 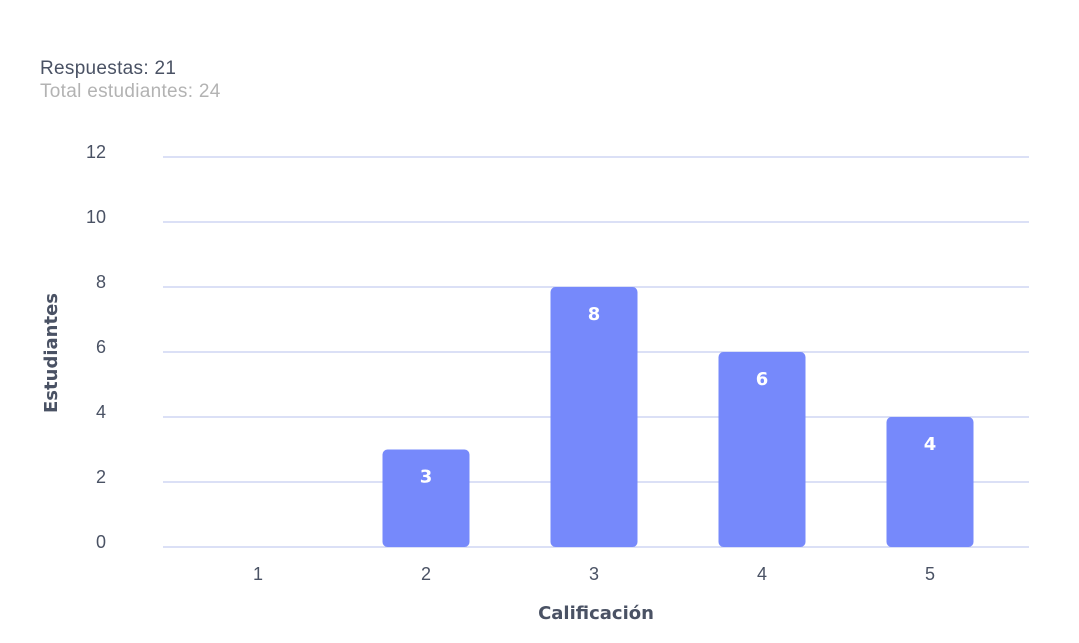 I want to click on bar-value-label: 4, so click(x=930, y=444).